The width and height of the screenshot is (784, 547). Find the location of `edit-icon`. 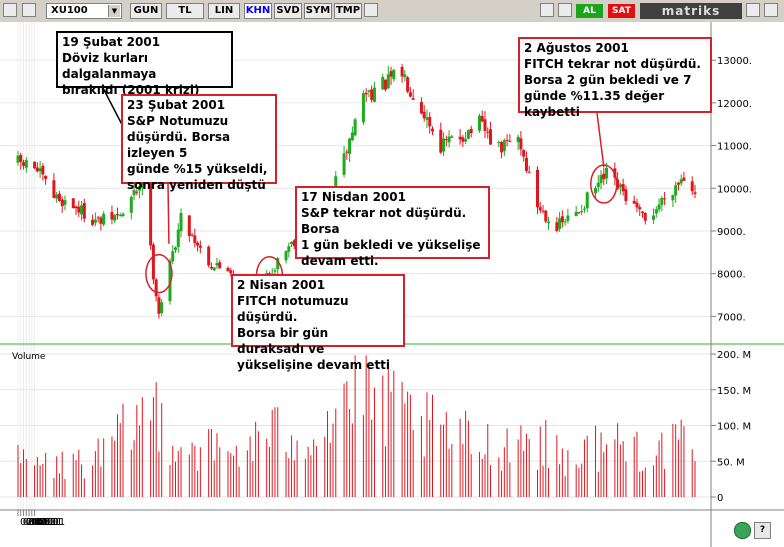

edit-icon is located at coordinates (565, 10).